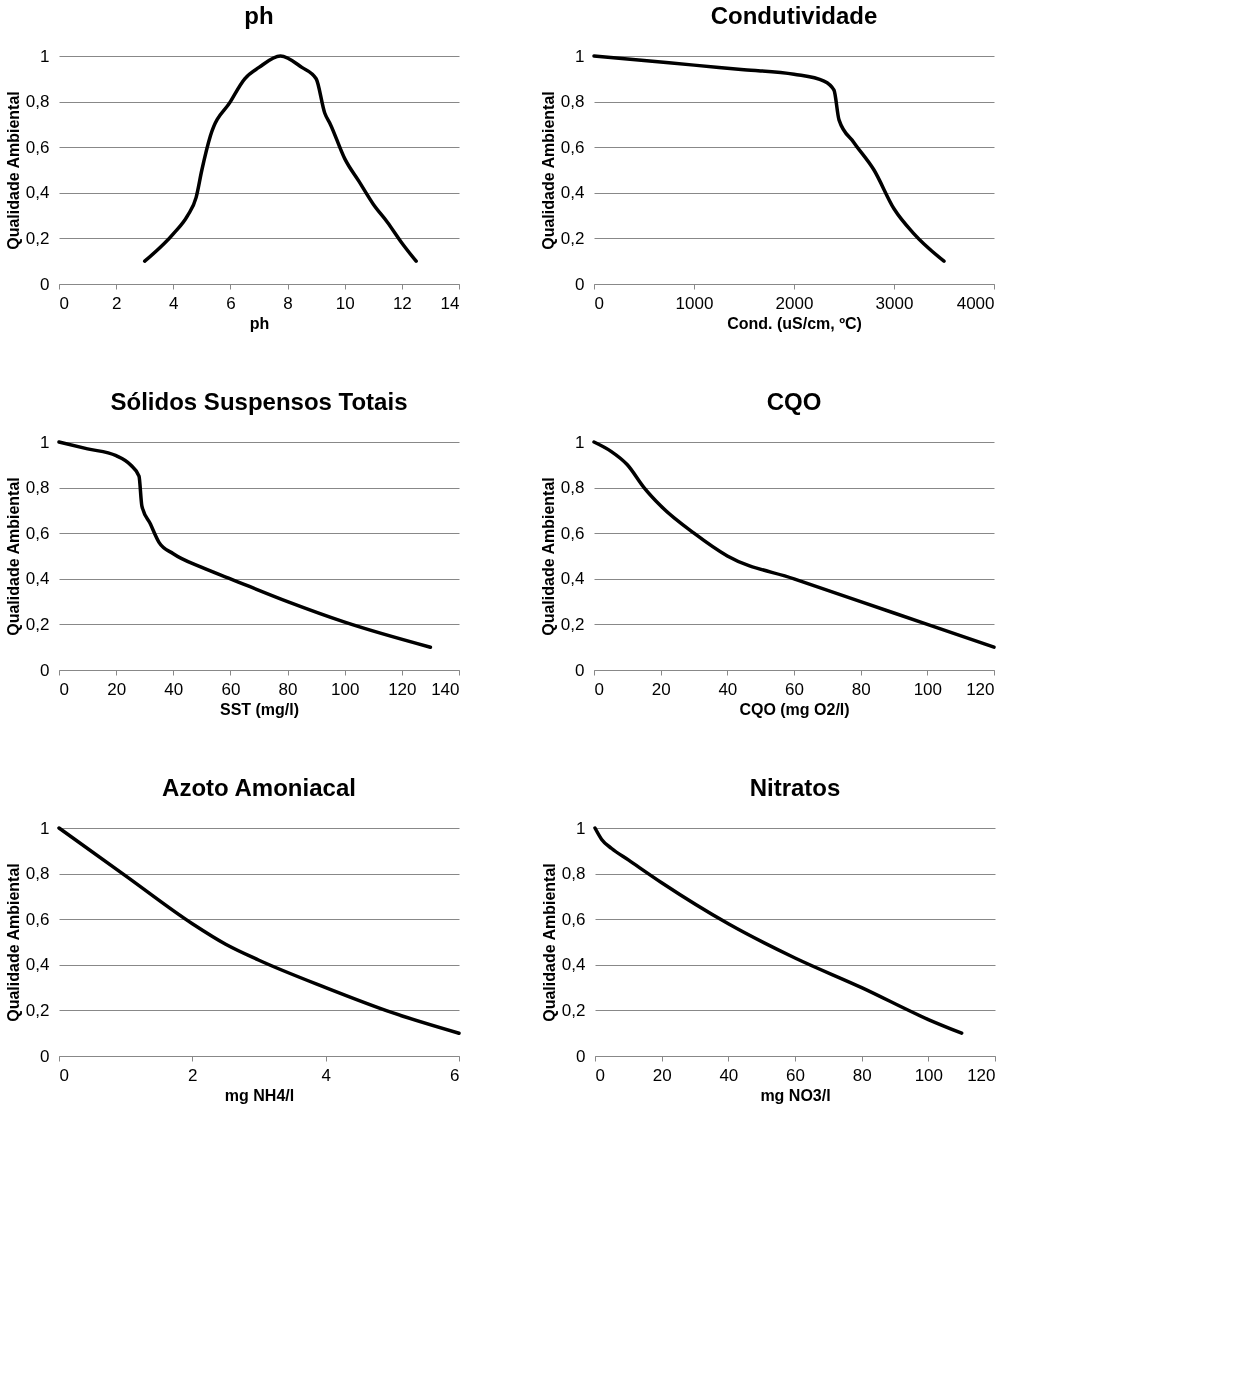  I want to click on chart-title: CQO, so click(794, 401).